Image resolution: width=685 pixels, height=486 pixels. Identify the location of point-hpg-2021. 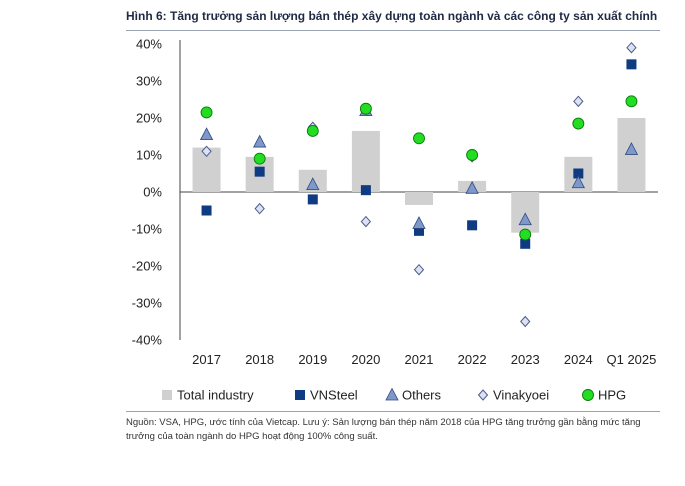
(419, 138).